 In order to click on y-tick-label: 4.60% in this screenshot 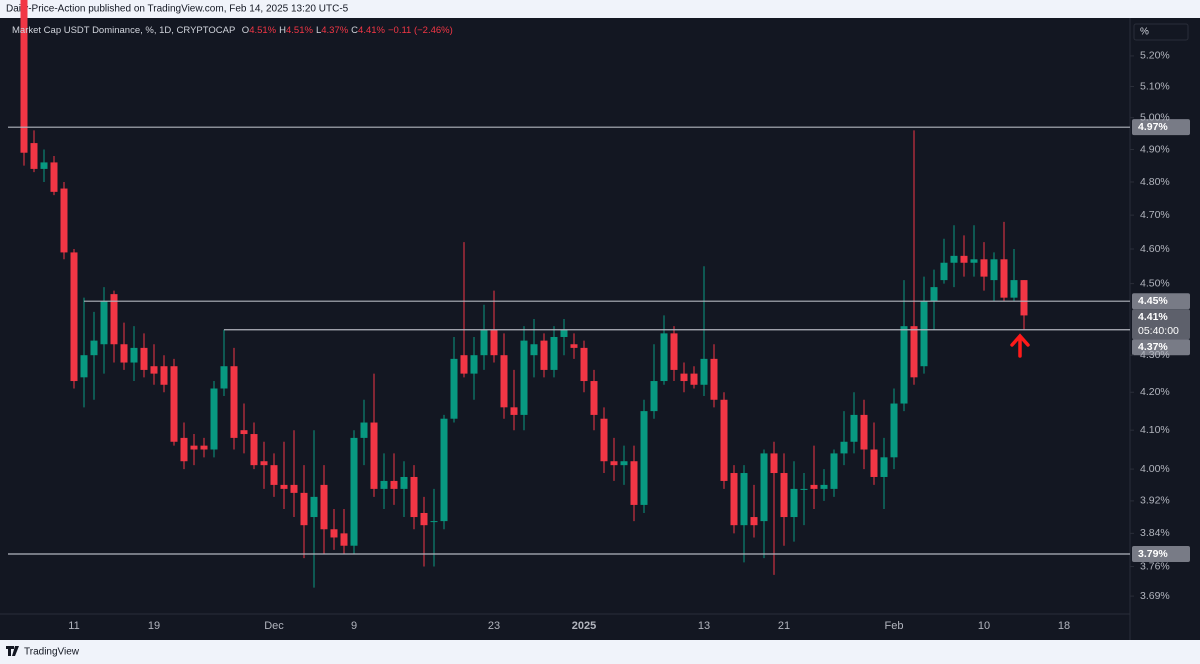, I will do `click(1155, 249)`.